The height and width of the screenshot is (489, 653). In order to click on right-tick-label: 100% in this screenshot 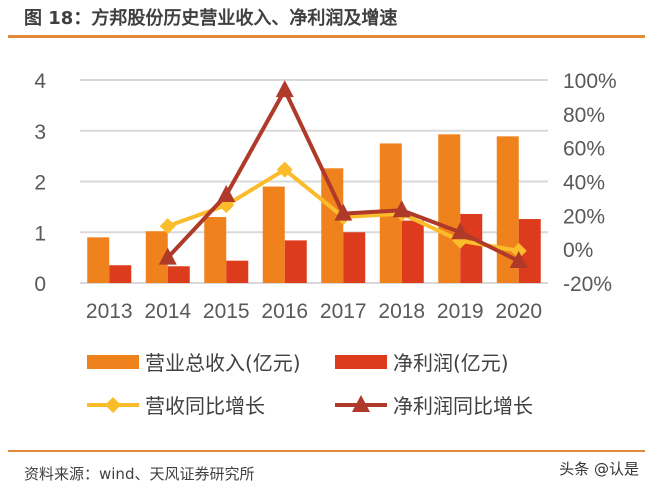, I will do `click(590, 81)`.